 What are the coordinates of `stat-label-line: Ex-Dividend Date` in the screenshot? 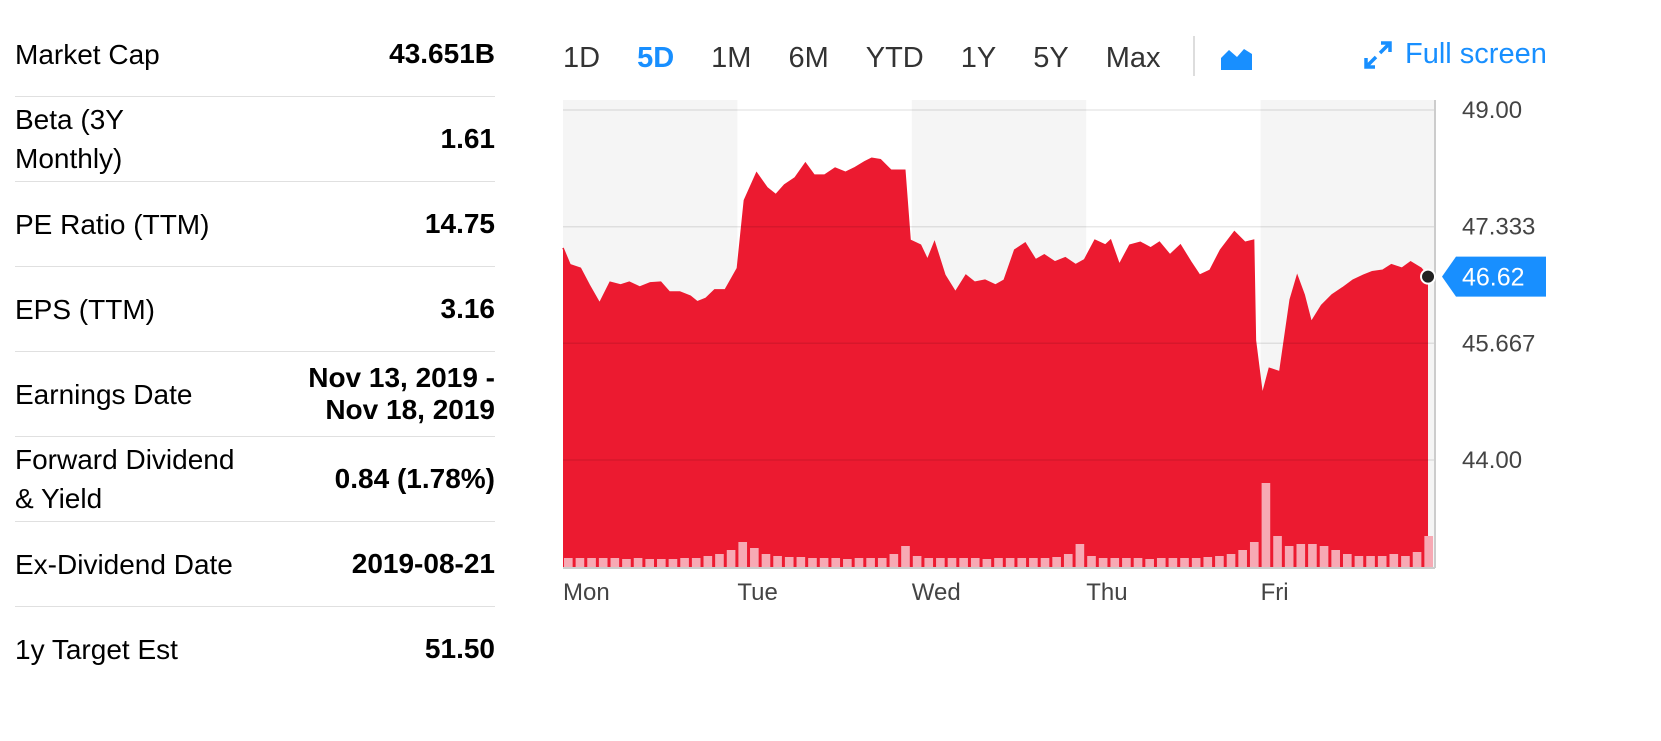 It's located at (124, 564).